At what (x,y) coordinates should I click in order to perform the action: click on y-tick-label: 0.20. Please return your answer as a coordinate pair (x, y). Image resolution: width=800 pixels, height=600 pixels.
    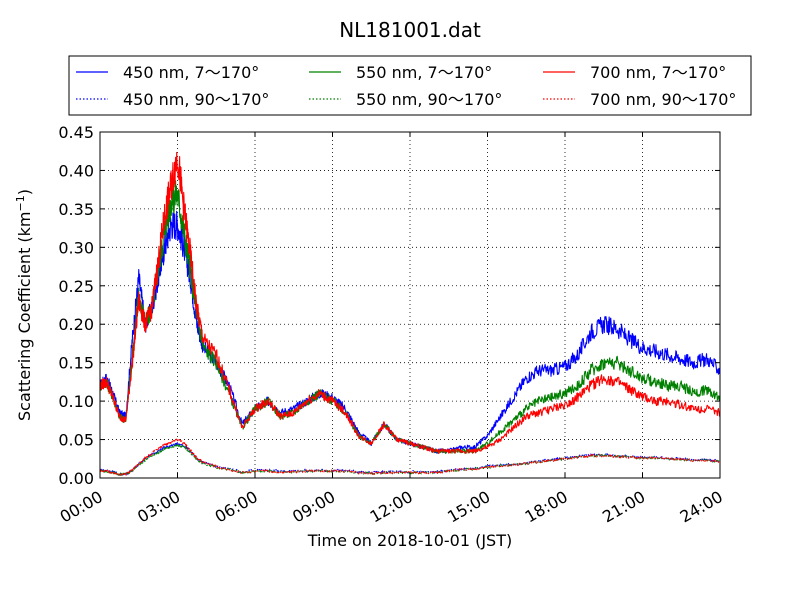
    Looking at the image, I should click on (76, 324).